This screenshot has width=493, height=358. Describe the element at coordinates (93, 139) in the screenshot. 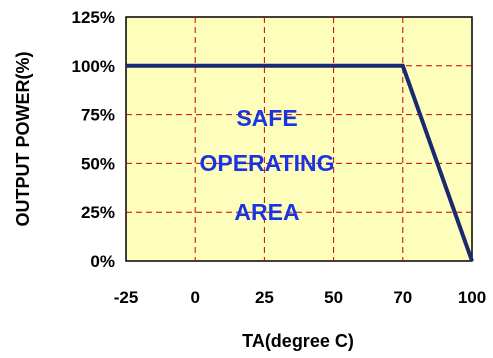

I see `y-axis-ticks: 0% 25% 50% 75% 100% 125%` at that location.